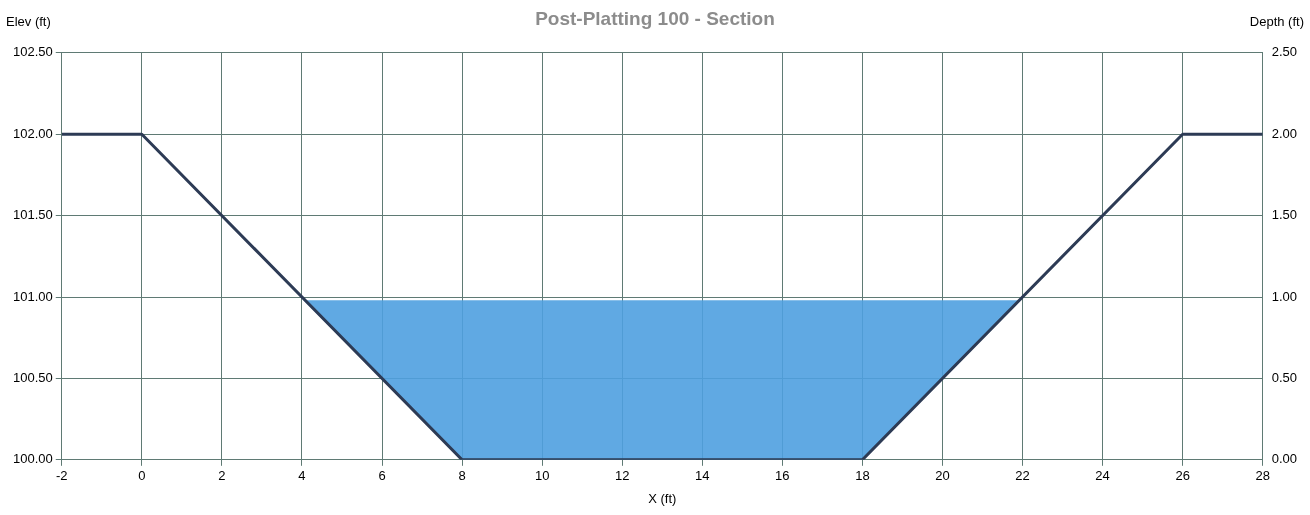 The image size is (1310, 515). What do you see at coordinates (33, 133) in the screenshot?
I see `y-tick-label: 102.00` at bounding box center [33, 133].